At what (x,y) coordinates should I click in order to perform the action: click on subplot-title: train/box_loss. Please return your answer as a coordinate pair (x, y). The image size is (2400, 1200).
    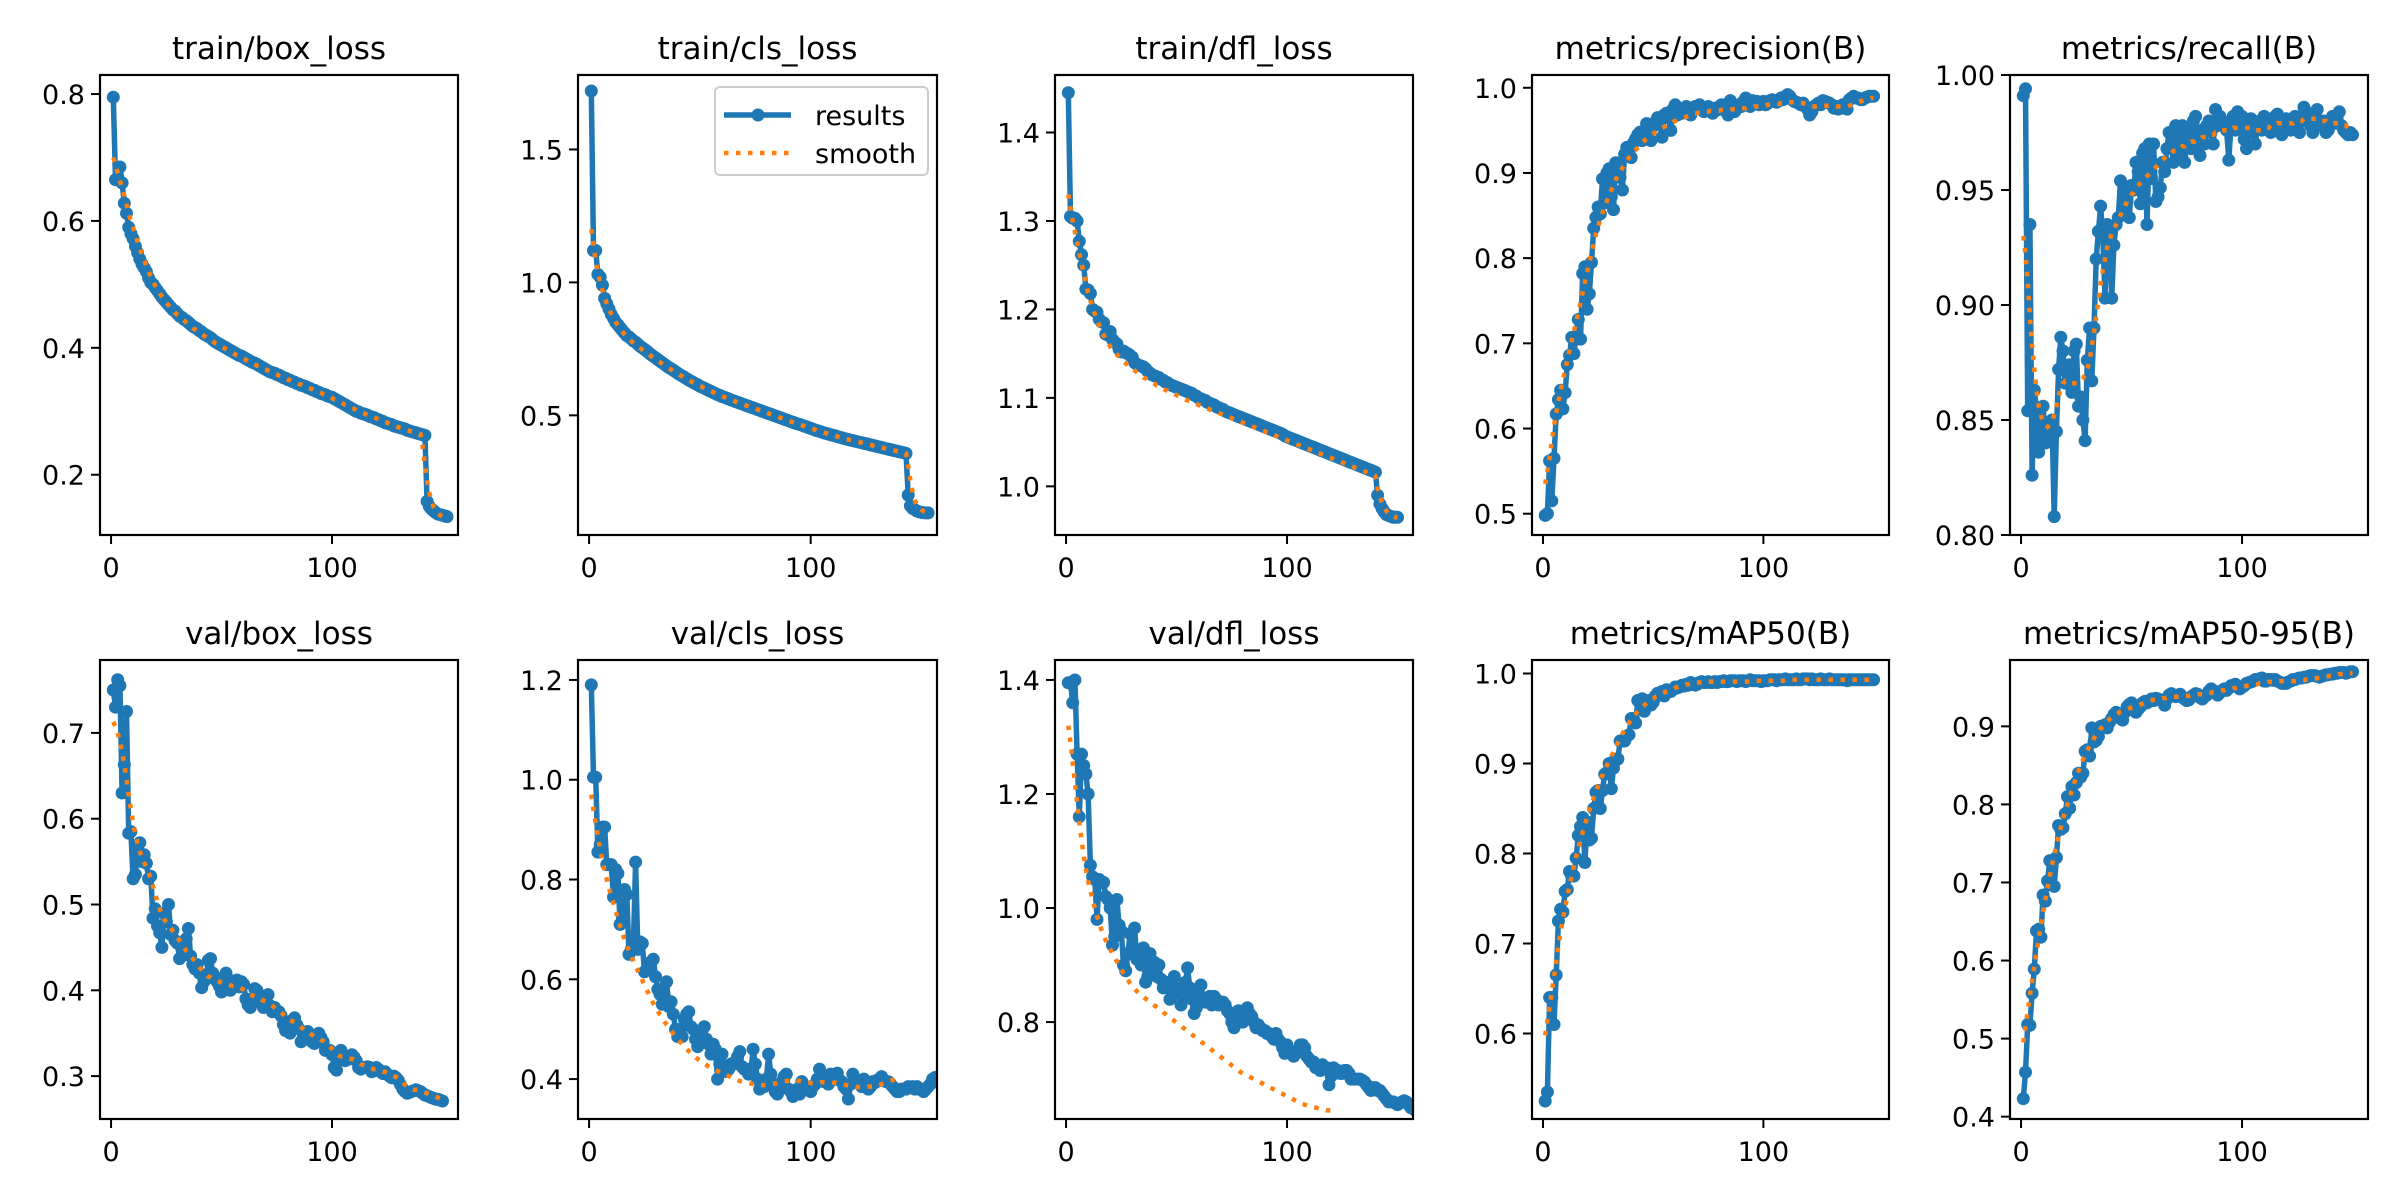
    Looking at the image, I should click on (279, 49).